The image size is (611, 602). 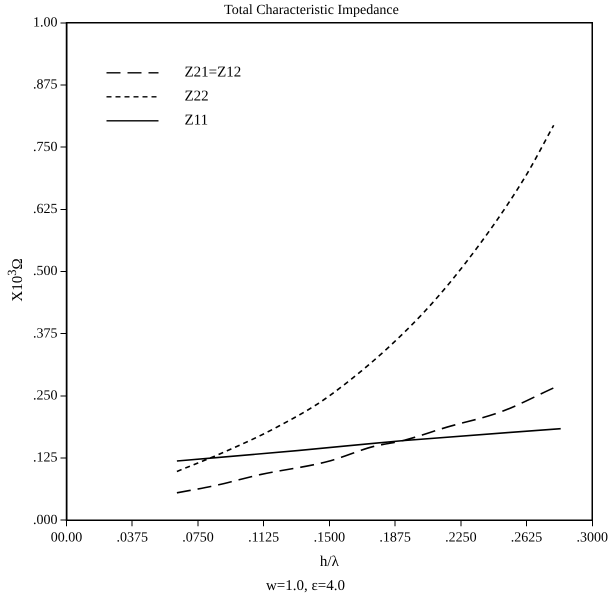 What do you see at coordinates (461, 538) in the screenshot?
I see `x-tick-label: .2250` at bounding box center [461, 538].